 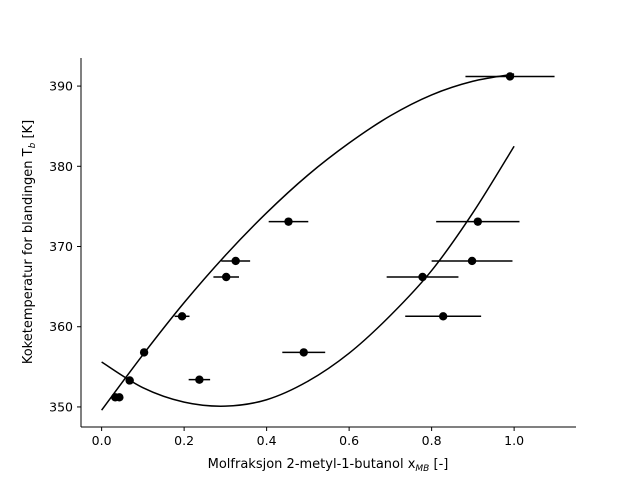 I want to click on x-tick-label: 0.6, so click(x=349, y=440).